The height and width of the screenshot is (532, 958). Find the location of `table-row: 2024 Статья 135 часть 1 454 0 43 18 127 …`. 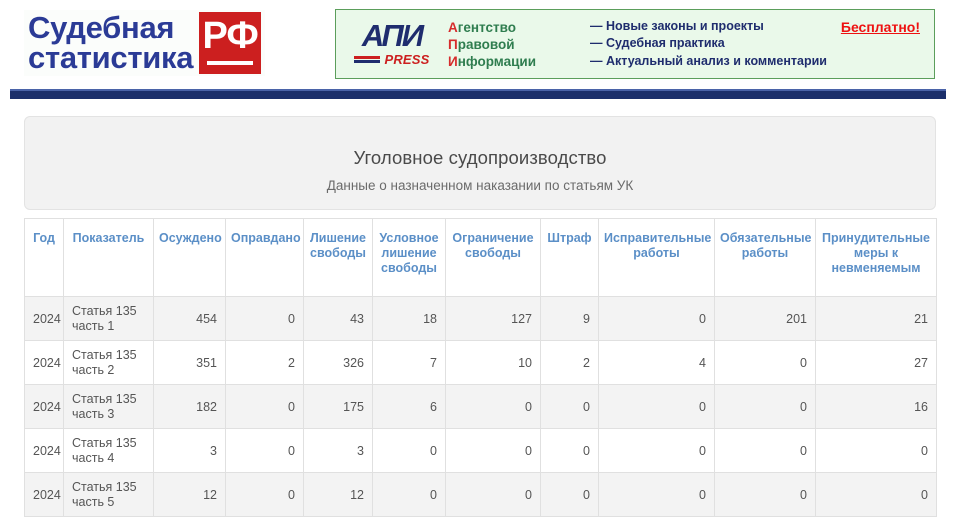

table-row: 2024 Статья 135 часть 1 454 0 43 18 127 … is located at coordinates (480, 318).